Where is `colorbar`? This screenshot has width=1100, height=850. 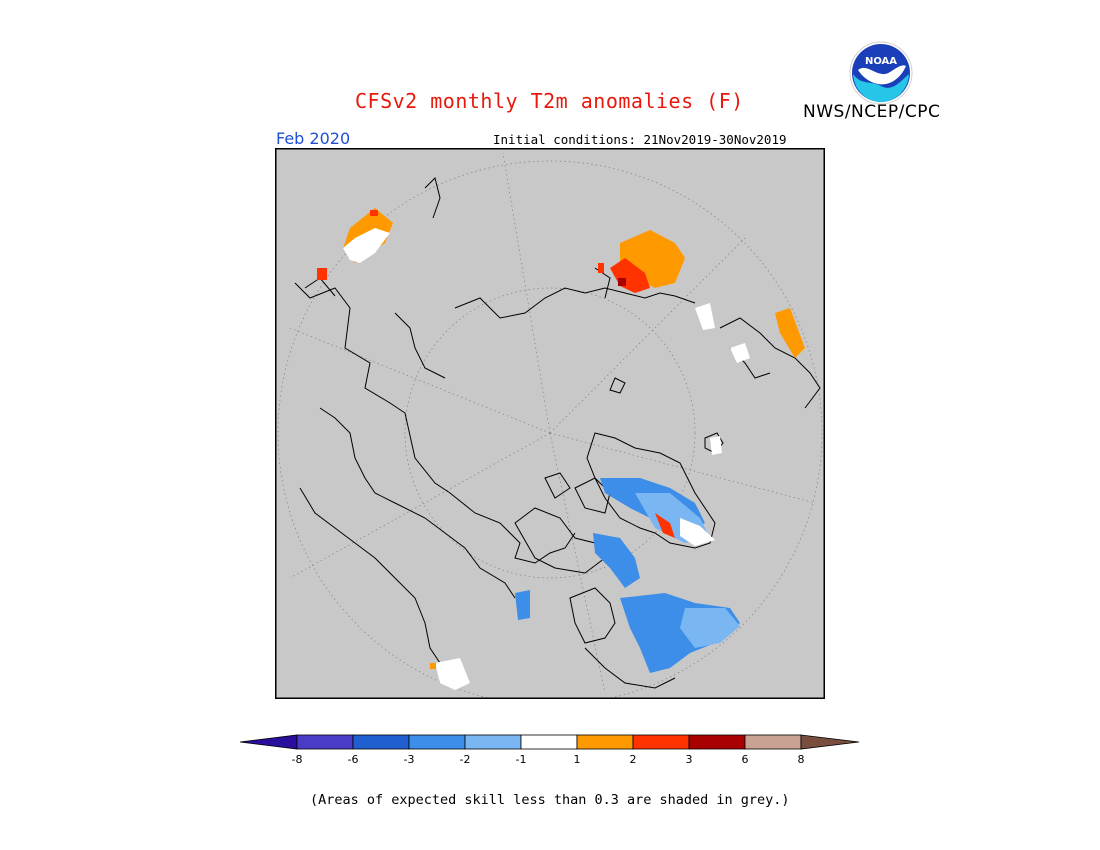 colorbar is located at coordinates (549, 742).